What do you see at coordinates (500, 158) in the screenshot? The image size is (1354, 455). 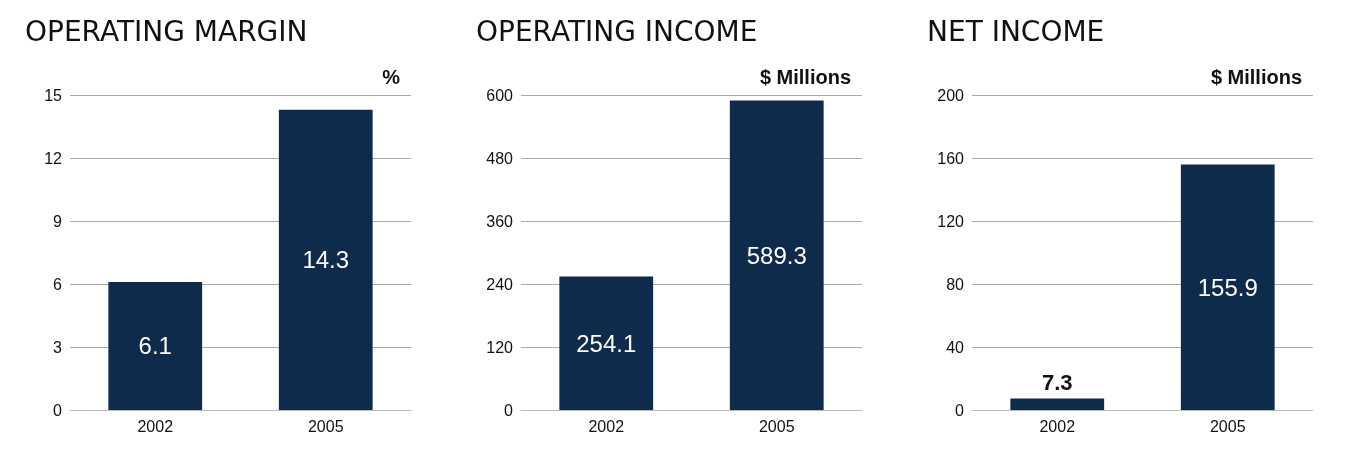 I see `y-tick-label: 480` at bounding box center [500, 158].